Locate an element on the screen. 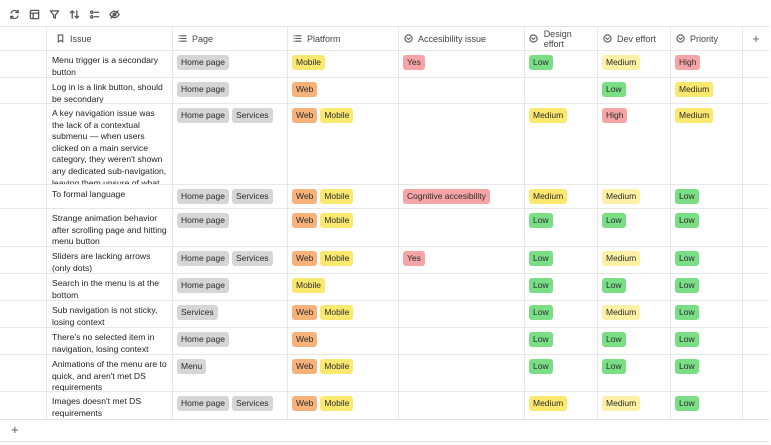 The height and width of the screenshot is (445, 771). add-column-button: + is located at coordinates (756, 38).